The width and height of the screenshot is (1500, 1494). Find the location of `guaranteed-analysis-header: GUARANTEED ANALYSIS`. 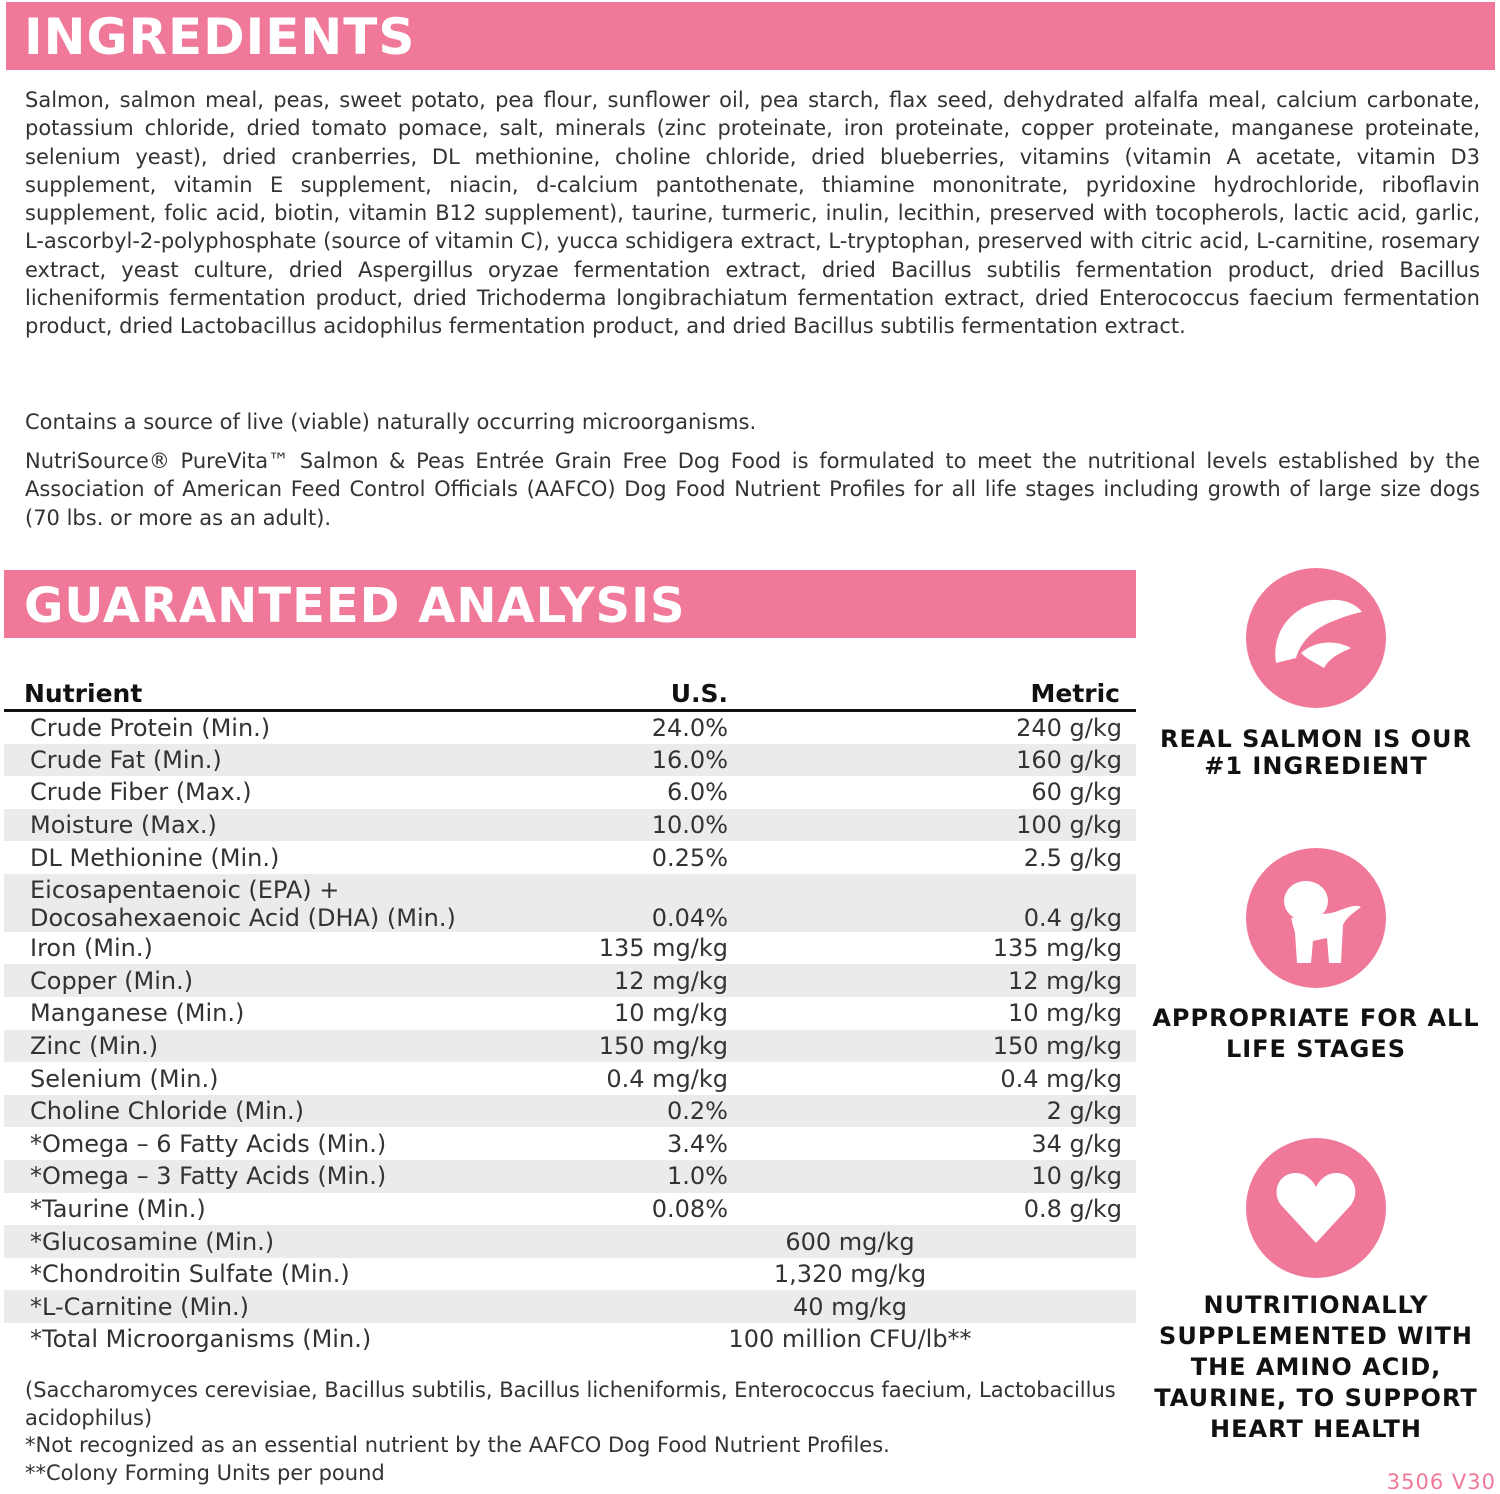

guaranteed-analysis-header: GUARANTEED ANALYSIS is located at coordinates (570, 604).